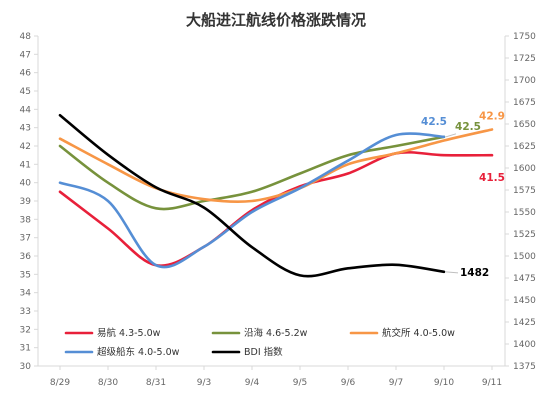  Describe the element at coordinates (524, 37) in the screenshot. I see `y-right-tick-label: 1750` at that location.